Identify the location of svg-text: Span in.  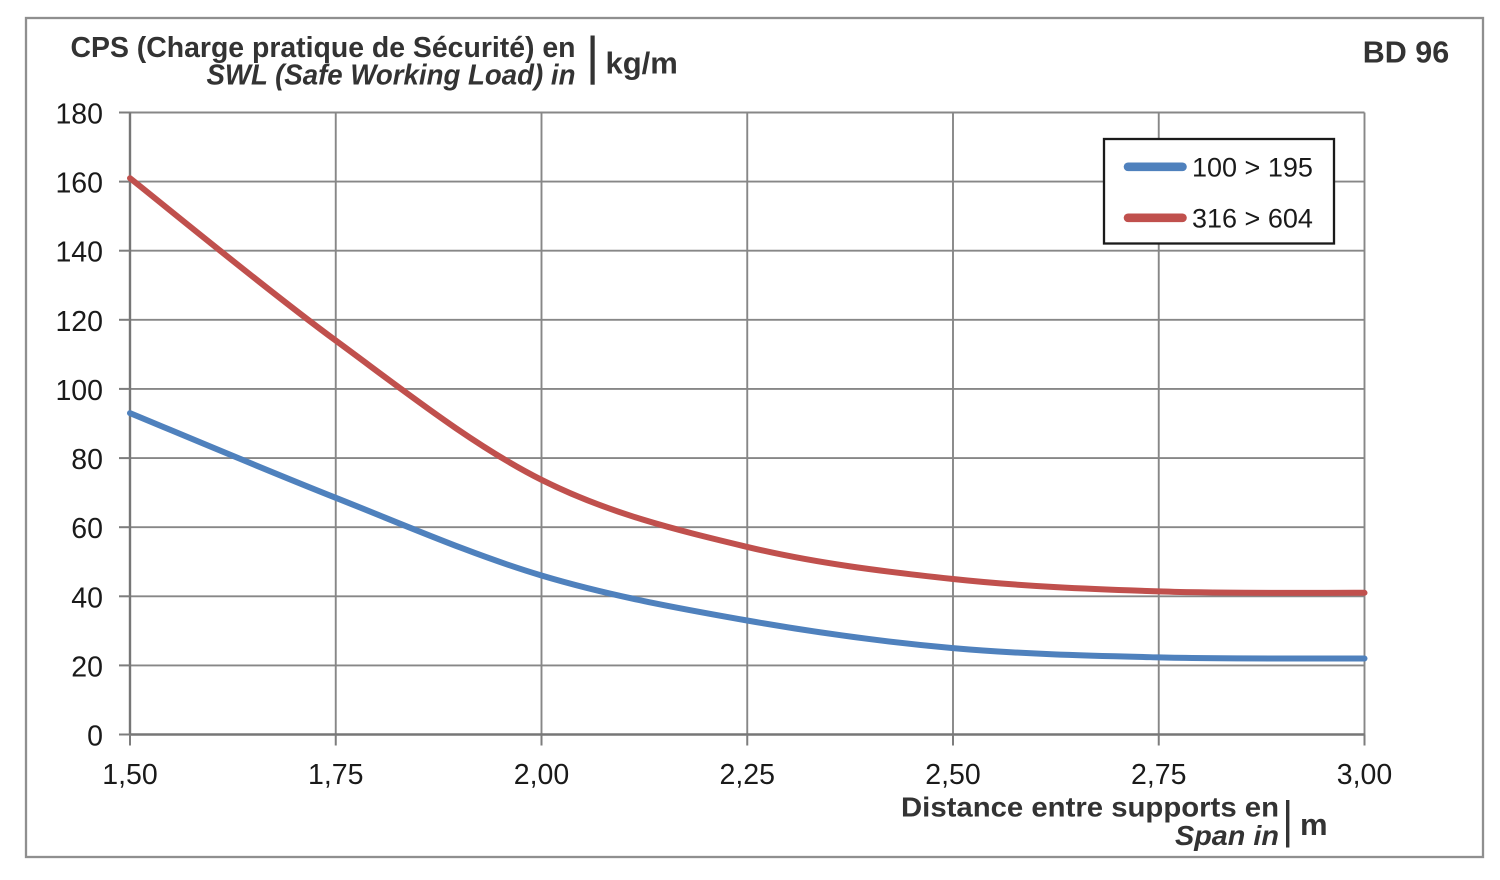
(1227, 835).